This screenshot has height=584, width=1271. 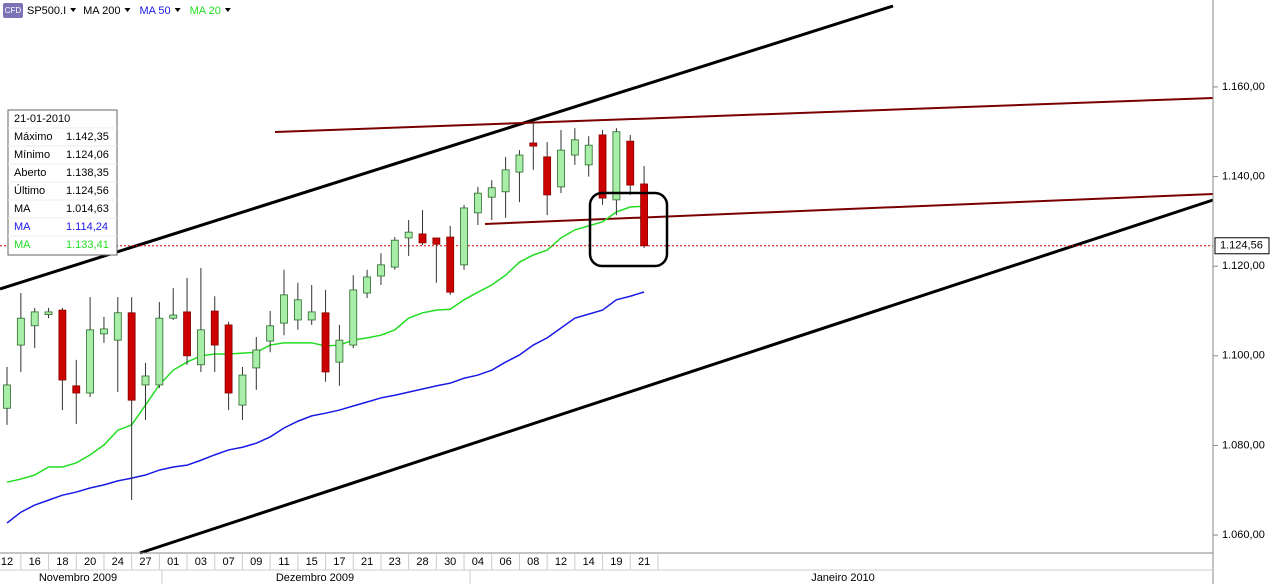 I want to click on info-value: 1.142,35, so click(x=87, y=137).